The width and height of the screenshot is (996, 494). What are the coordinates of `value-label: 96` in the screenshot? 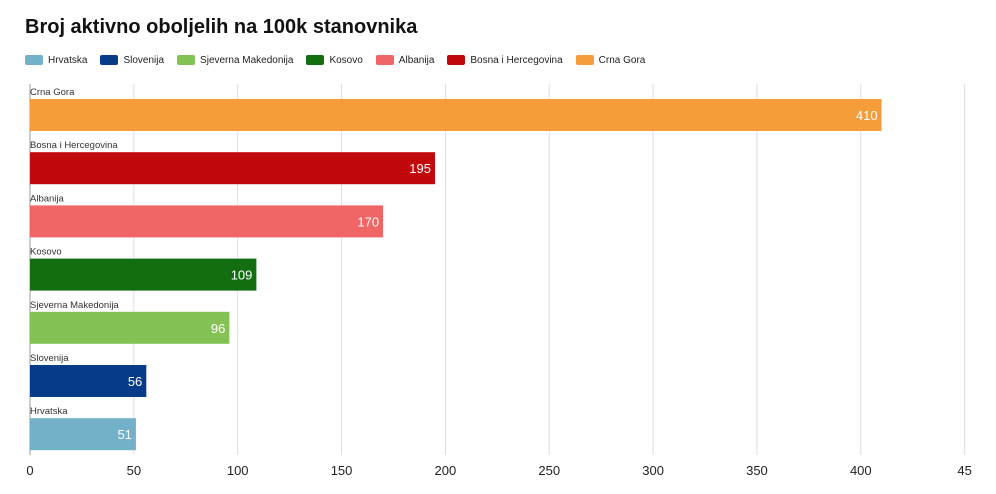 It's located at (218, 328).